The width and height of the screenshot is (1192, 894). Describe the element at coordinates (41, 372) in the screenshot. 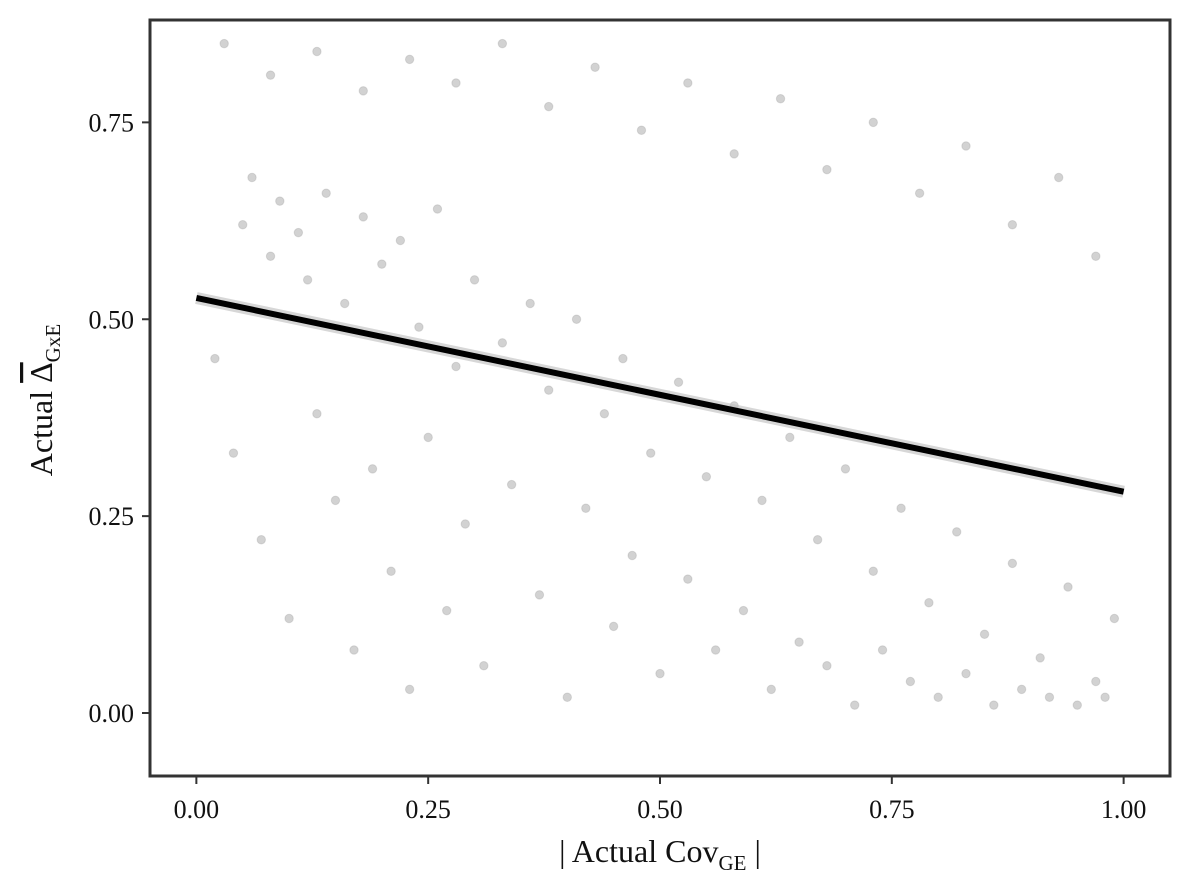

I see `y-axis-title-symbol: Δ` at that location.